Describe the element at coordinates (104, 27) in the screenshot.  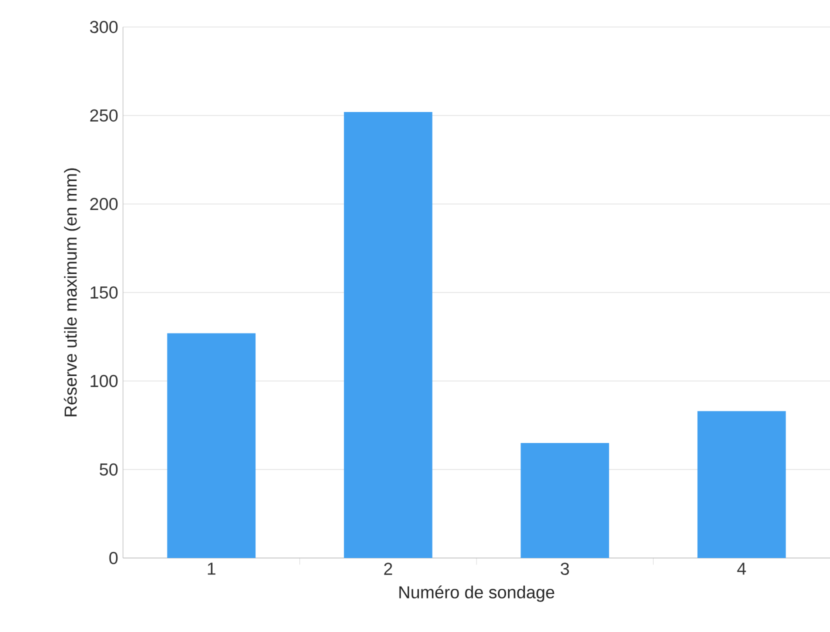
I see `y-tick-label: 300` at that location.